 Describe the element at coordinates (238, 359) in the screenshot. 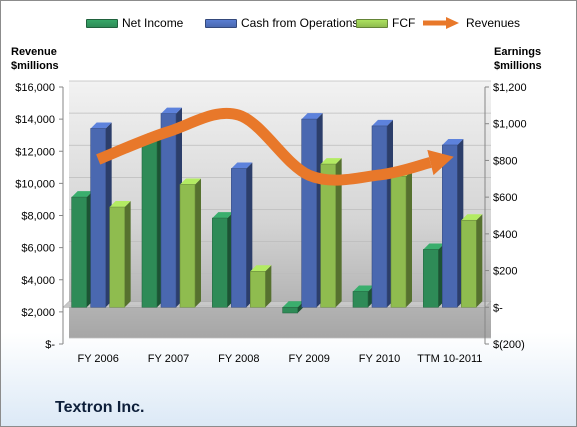

I see `x-tick-label: FY 2008` at that location.